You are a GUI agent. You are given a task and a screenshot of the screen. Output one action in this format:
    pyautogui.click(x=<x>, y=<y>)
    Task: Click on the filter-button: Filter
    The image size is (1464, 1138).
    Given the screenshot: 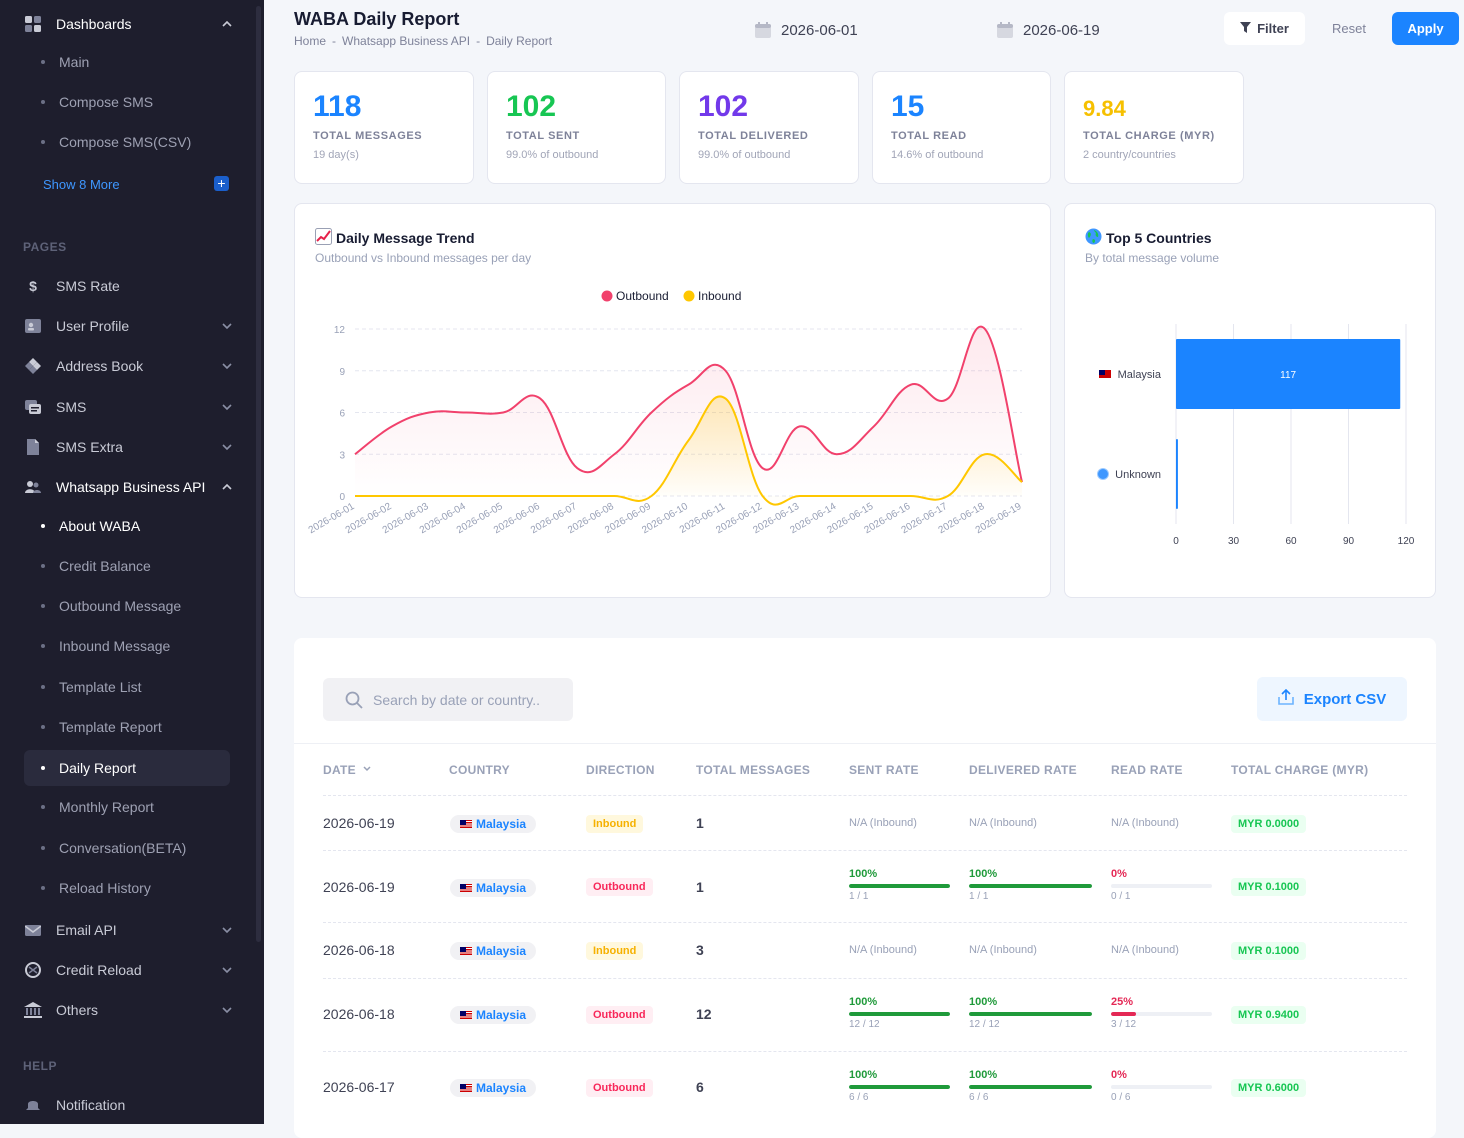 What is the action you would take?
    pyautogui.click(x=1264, y=28)
    